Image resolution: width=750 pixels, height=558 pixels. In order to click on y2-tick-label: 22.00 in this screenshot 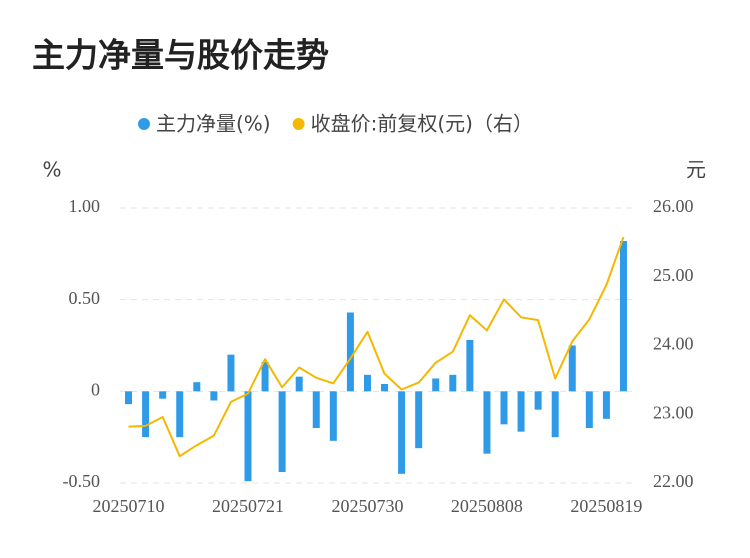, I will do `click(673, 481)`.